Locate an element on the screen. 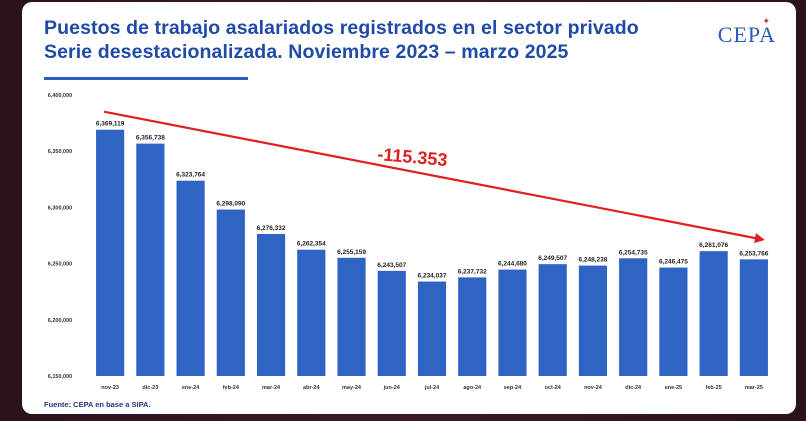 The width and height of the screenshot is (806, 421). data-label: 6,248,238 is located at coordinates (592, 260).